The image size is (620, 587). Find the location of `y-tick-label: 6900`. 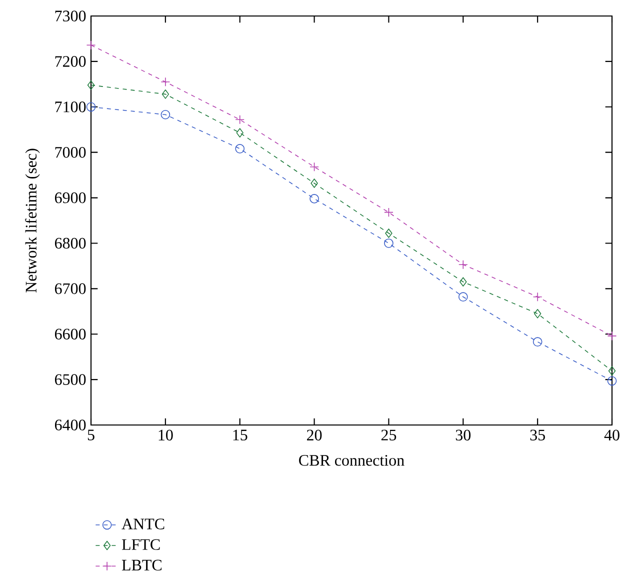

y-tick-label: 6900 is located at coordinates (70, 198).